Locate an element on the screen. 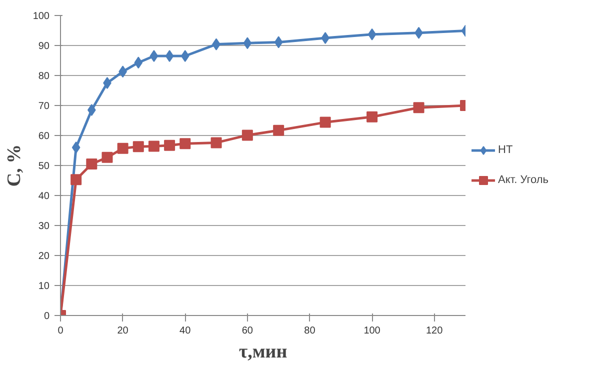 The height and width of the screenshot is (389, 597). x-tick-label: 60 is located at coordinates (248, 331).